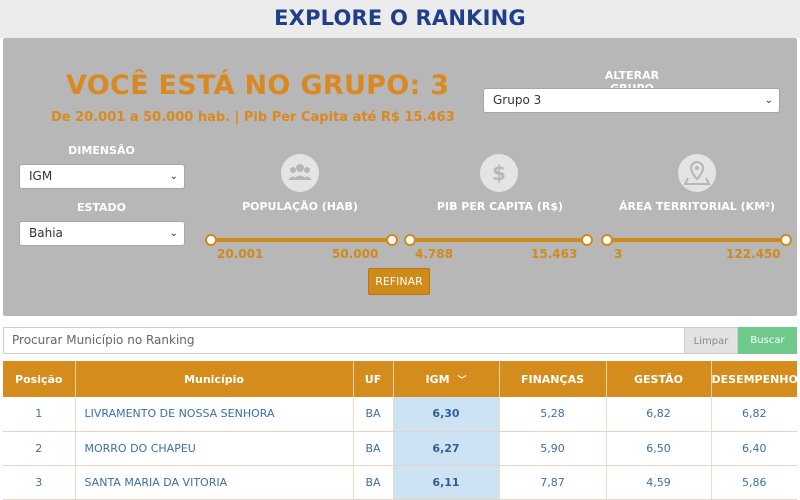 This screenshot has width=800, height=500. I want to click on dimensao-label: DIMENSÃO, so click(101, 150).